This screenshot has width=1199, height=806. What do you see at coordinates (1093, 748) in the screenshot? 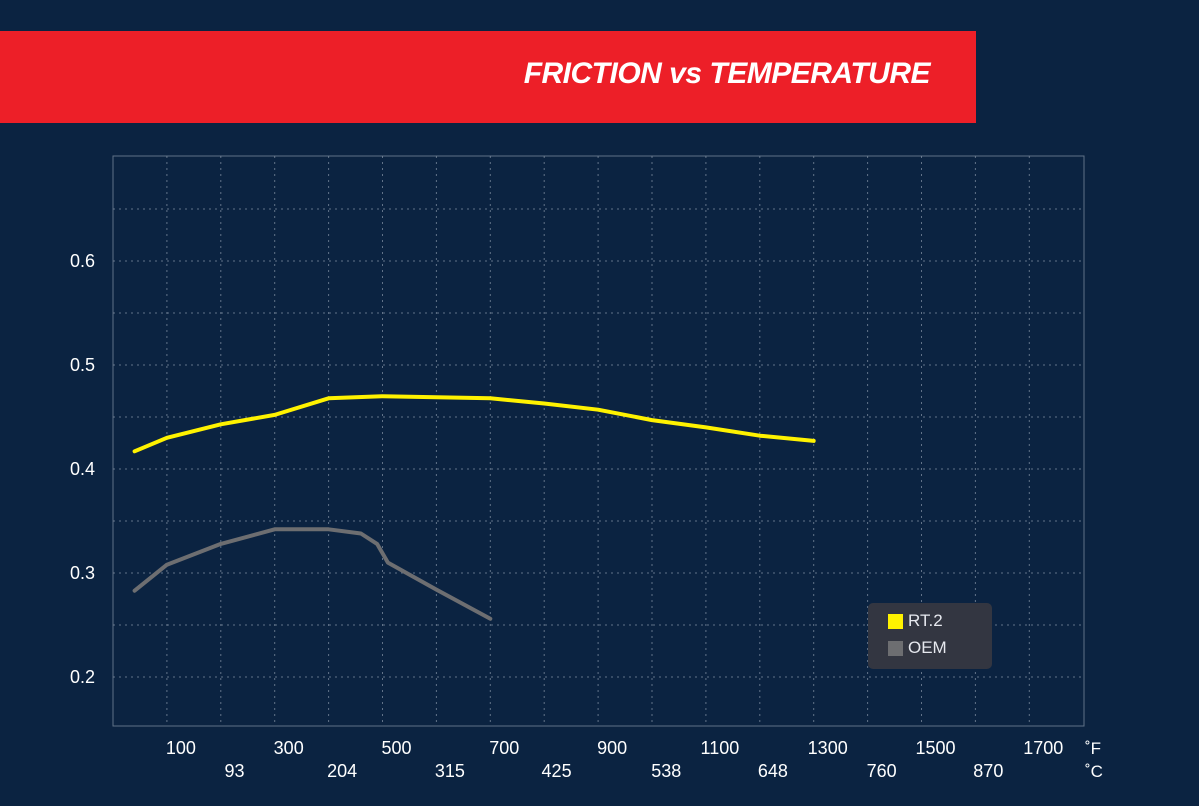
I see `unit-f-label: ˚F` at bounding box center [1093, 748].